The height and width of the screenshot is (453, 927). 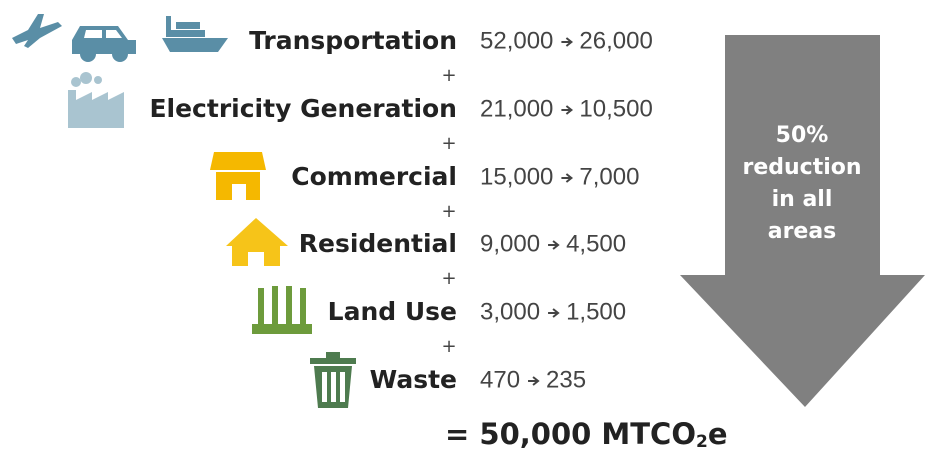 I want to click on to-value: 235, so click(x=566, y=379).